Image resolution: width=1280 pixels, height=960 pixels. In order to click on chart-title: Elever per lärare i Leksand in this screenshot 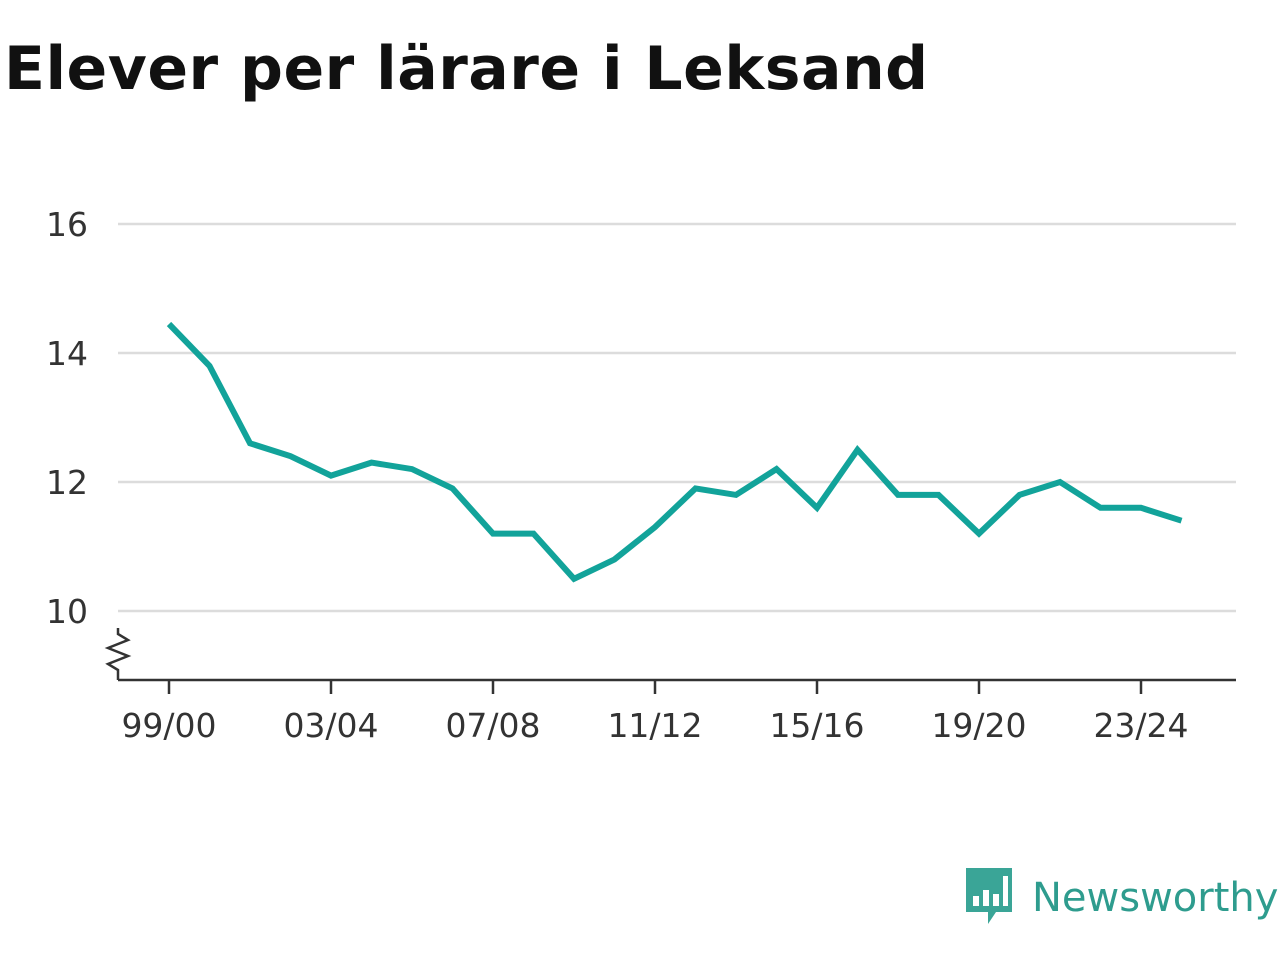, I will do `click(466, 69)`.